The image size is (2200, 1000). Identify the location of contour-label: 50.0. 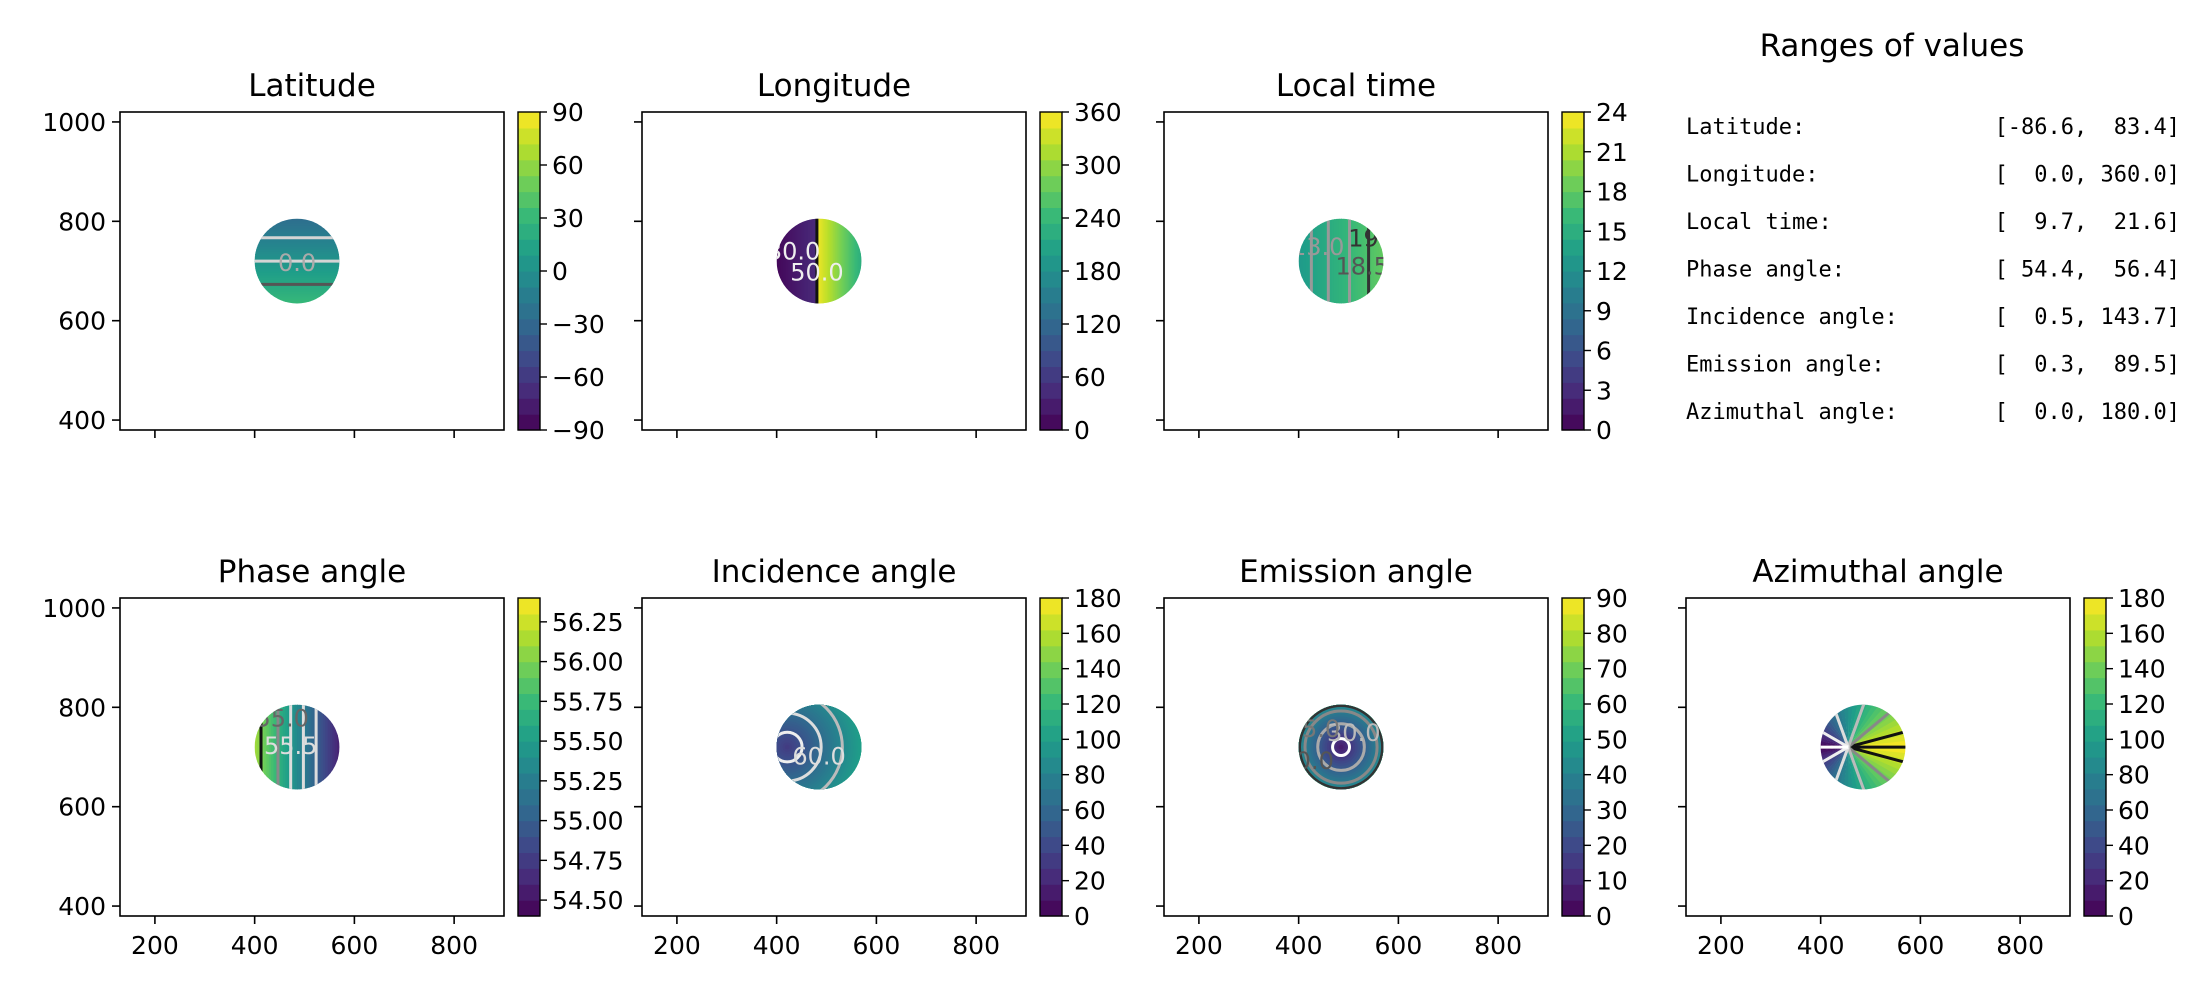
(816, 273).